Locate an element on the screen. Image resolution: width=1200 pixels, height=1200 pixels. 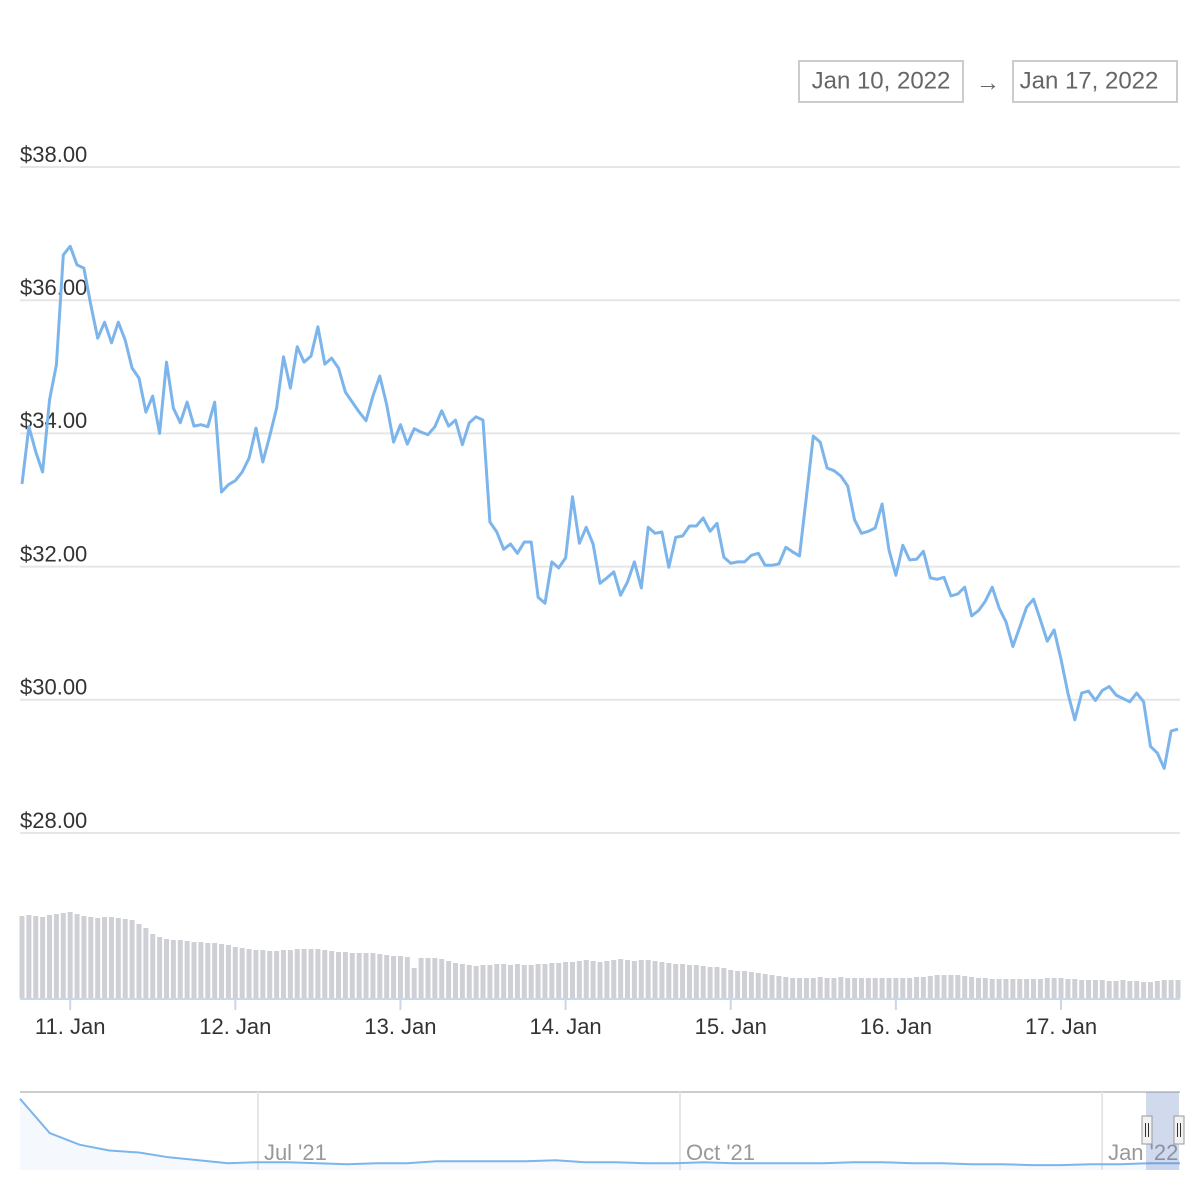
y-tick-label: $36.00 is located at coordinates (53, 287).